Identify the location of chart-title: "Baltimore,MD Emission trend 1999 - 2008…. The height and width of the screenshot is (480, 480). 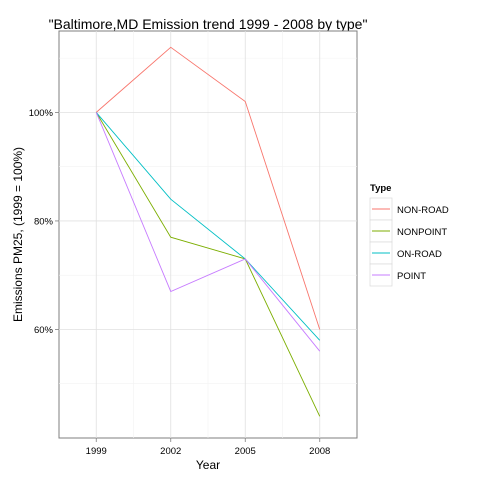
(208, 24).